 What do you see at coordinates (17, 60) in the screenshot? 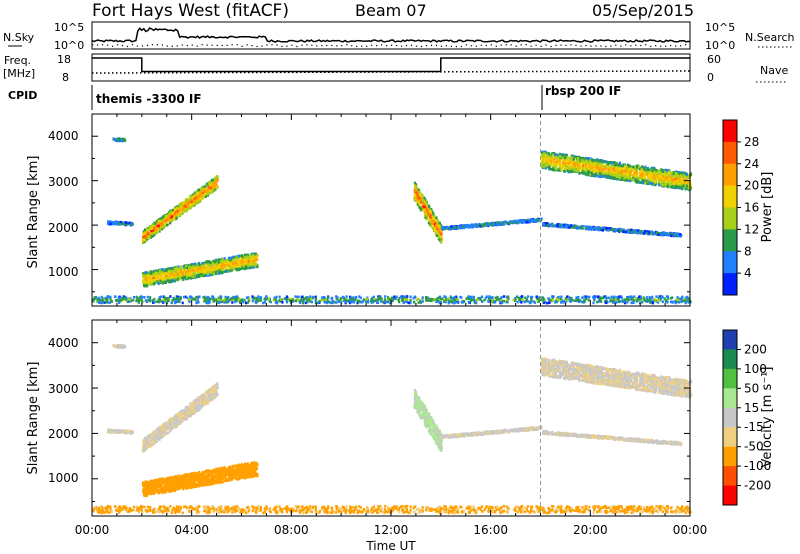
I see `freq-label: Freq.` at bounding box center [17, 60].